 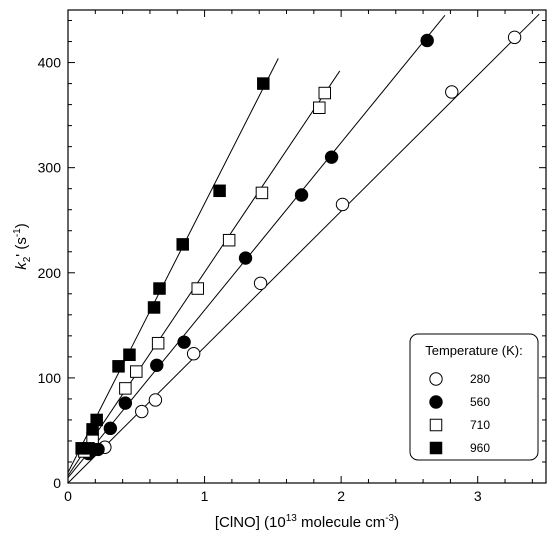 What do you see at coordinates (50, 273) in the screenshot?
I see `y-tick-label: 200` at bounding box center [50, 273].